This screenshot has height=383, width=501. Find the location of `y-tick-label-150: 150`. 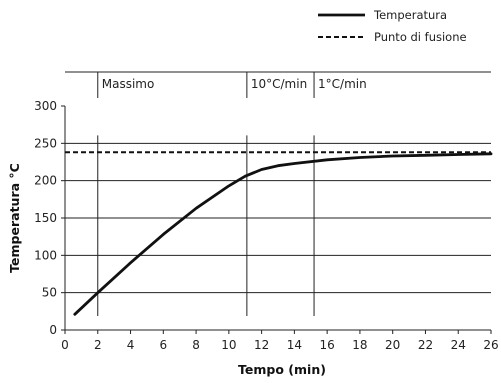

y-tick-label-150: 150 is located at coordinates (45, 218).